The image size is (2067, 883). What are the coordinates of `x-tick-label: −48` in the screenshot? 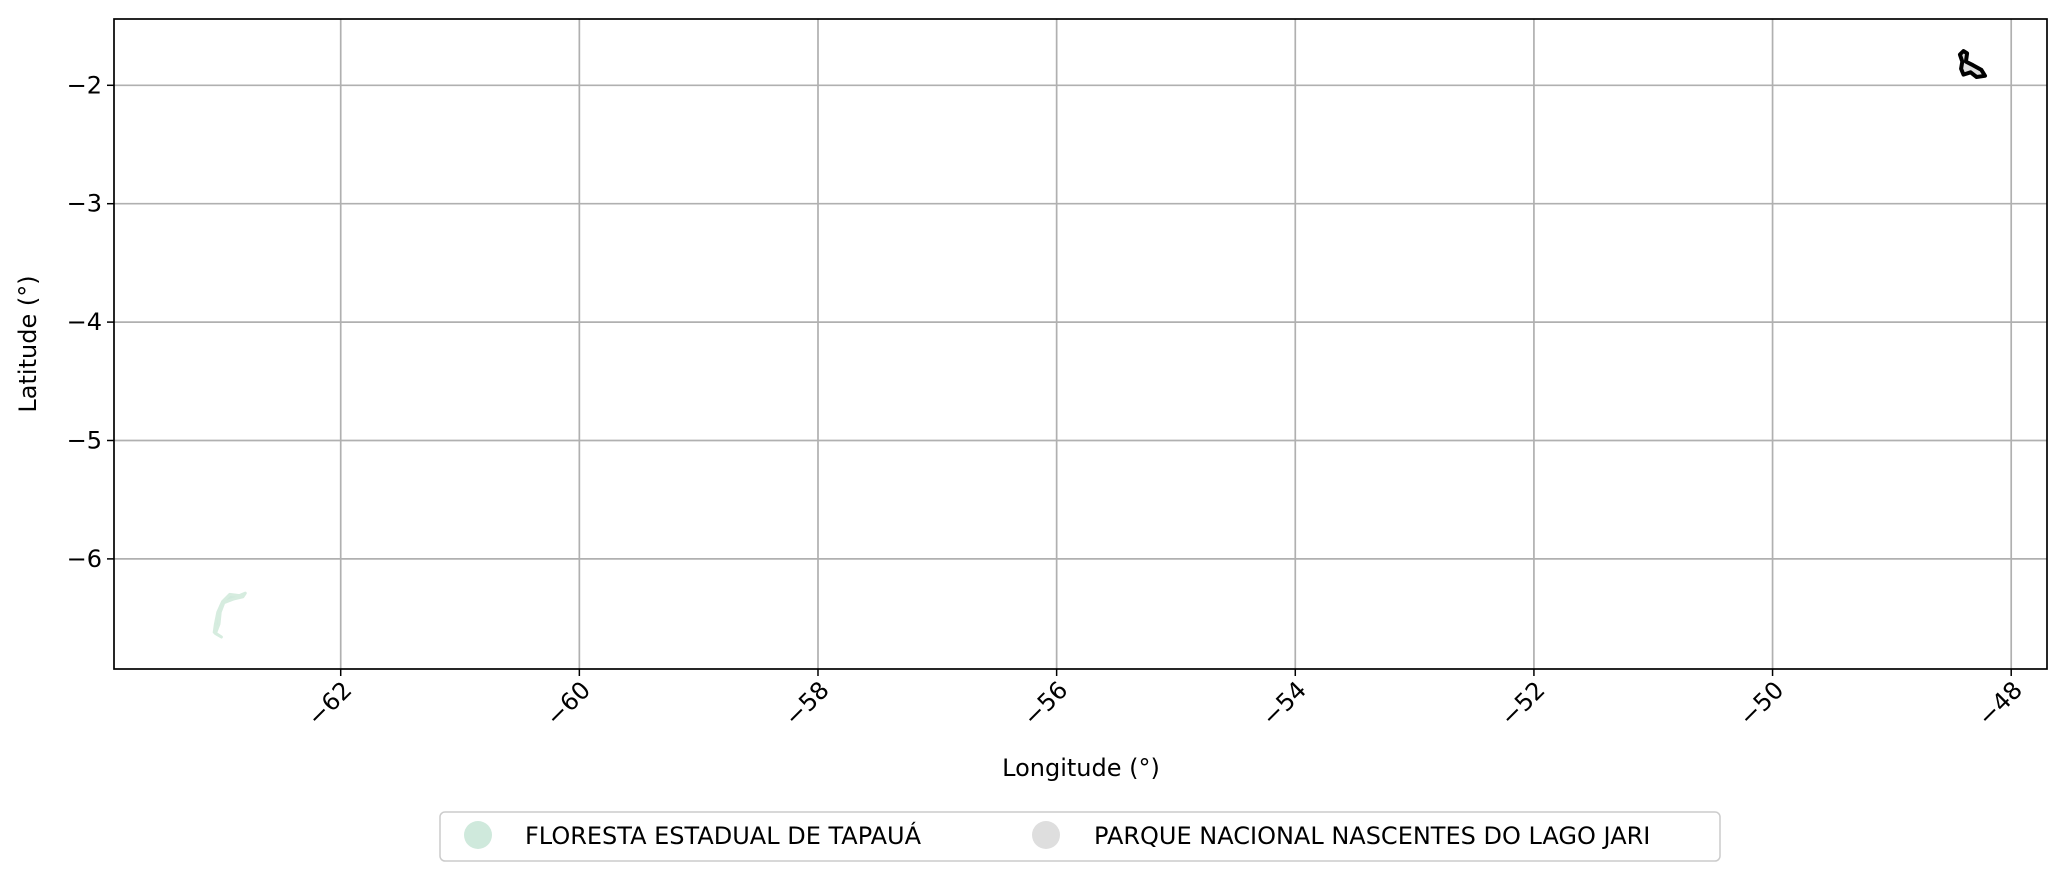 It's located at (2000, 704).